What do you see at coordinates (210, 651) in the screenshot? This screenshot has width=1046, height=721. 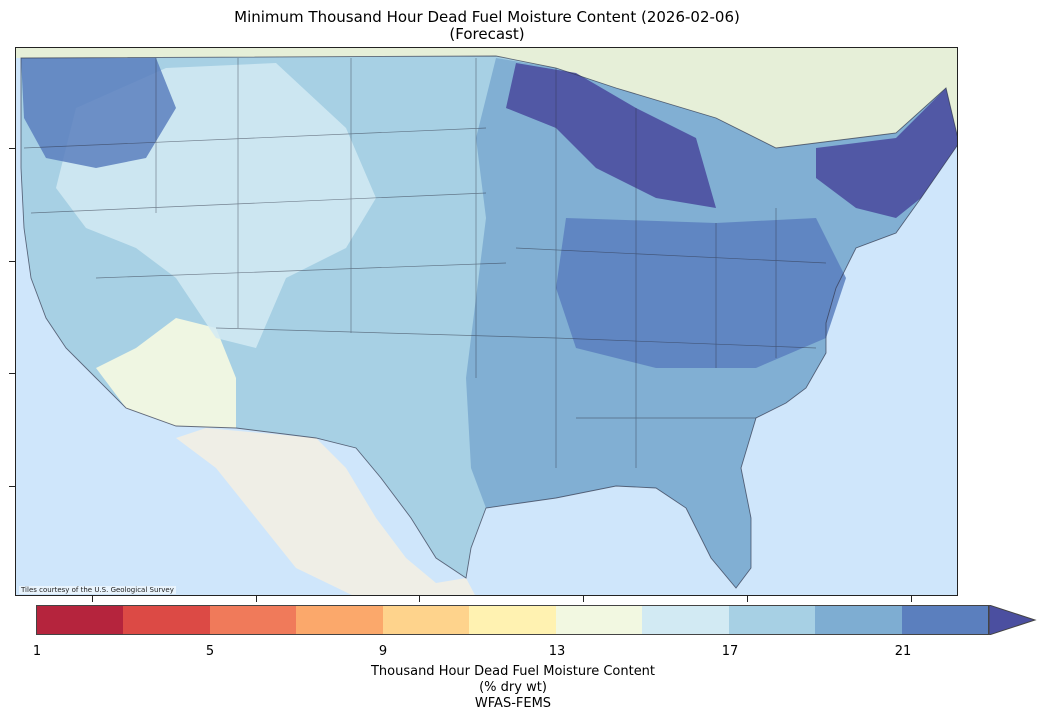 I see `colorbar-tick-label: 5` at bounding box center [210, 651].